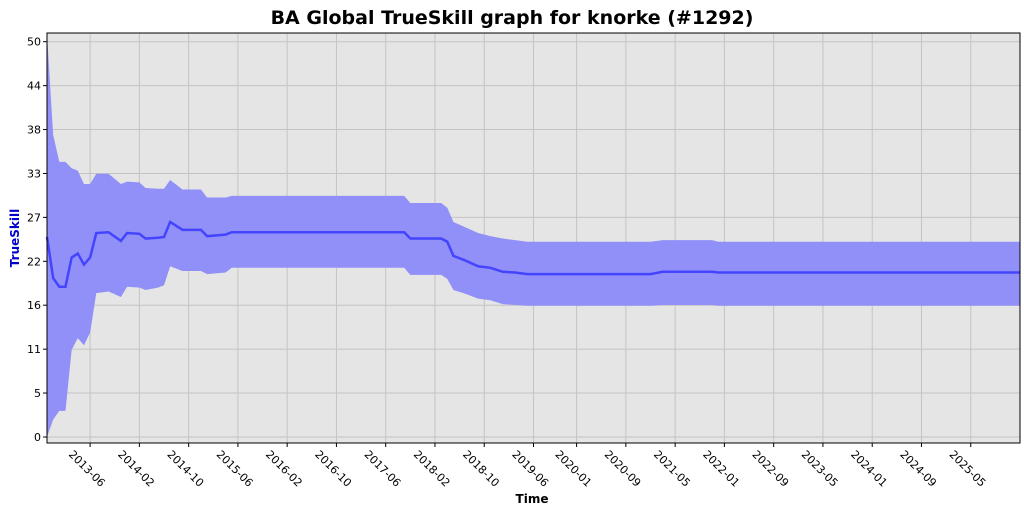  What do you see at coordinates (573, 469) in the screenshot?
I see `x-tick-label: 2020-01` at bounding box center [573, 469].